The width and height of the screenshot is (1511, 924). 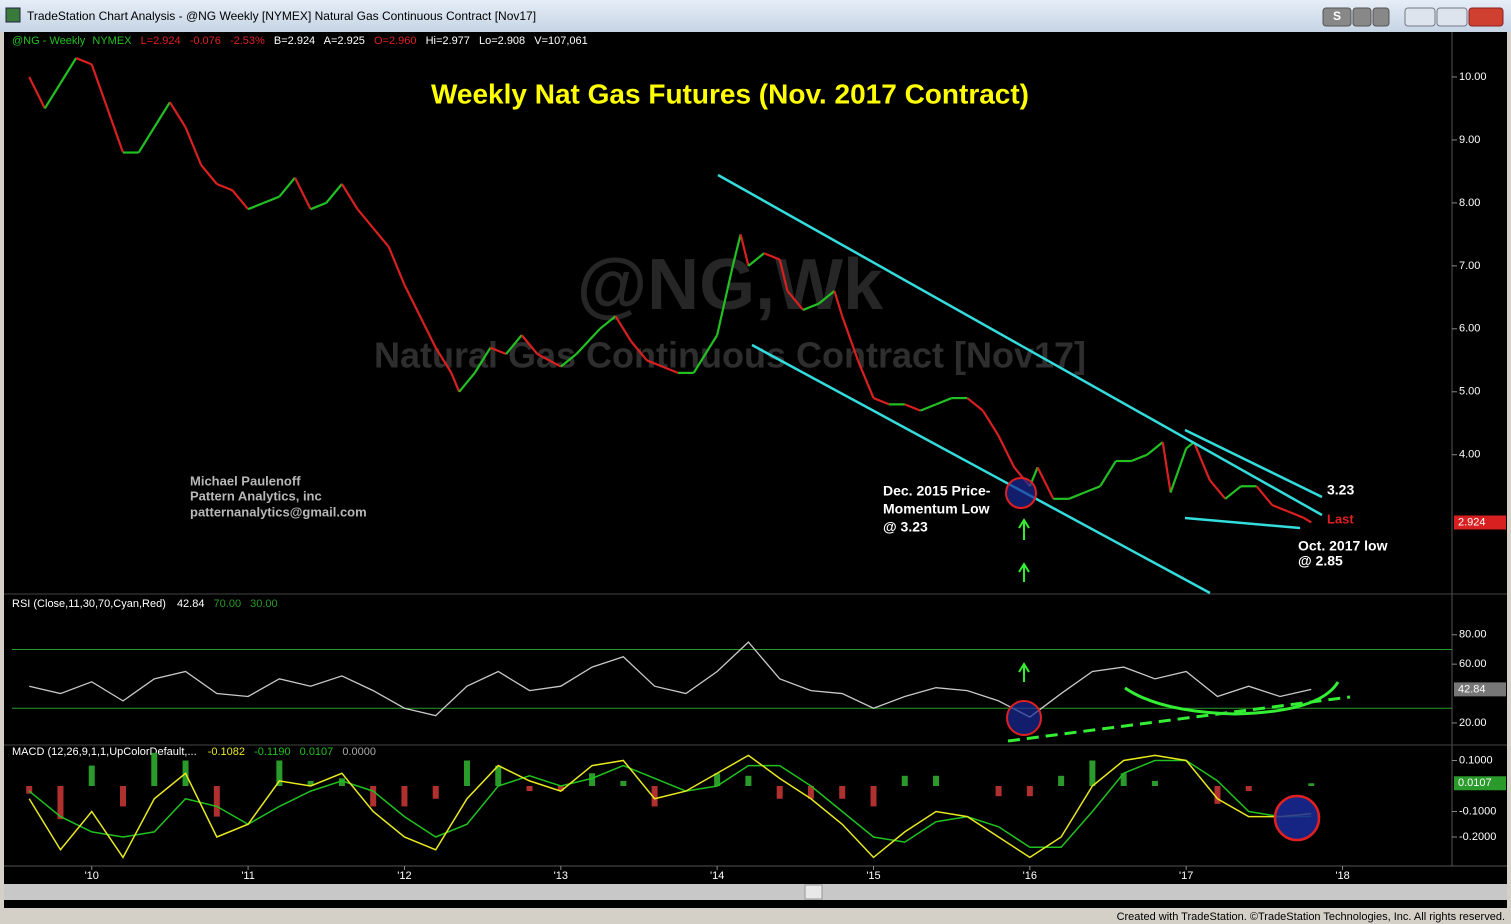 I want to click on quote-item: @NG - Weekly, so click(x=49, y=41).